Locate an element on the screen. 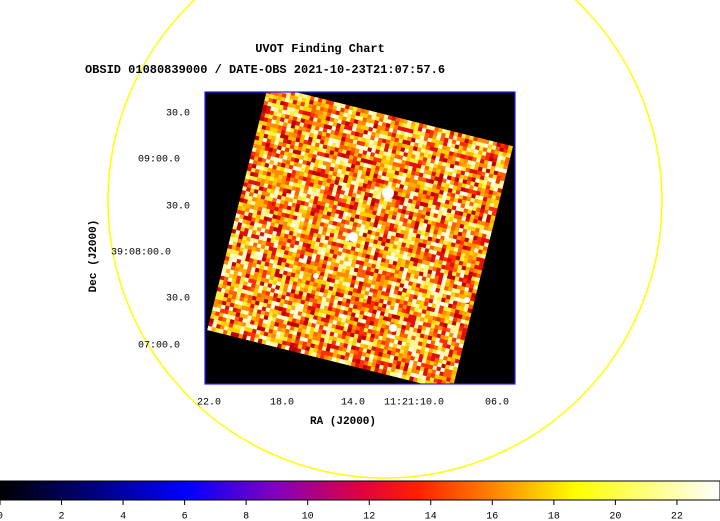 The image size is (720, 521). source is located at coordinates (316, 276).